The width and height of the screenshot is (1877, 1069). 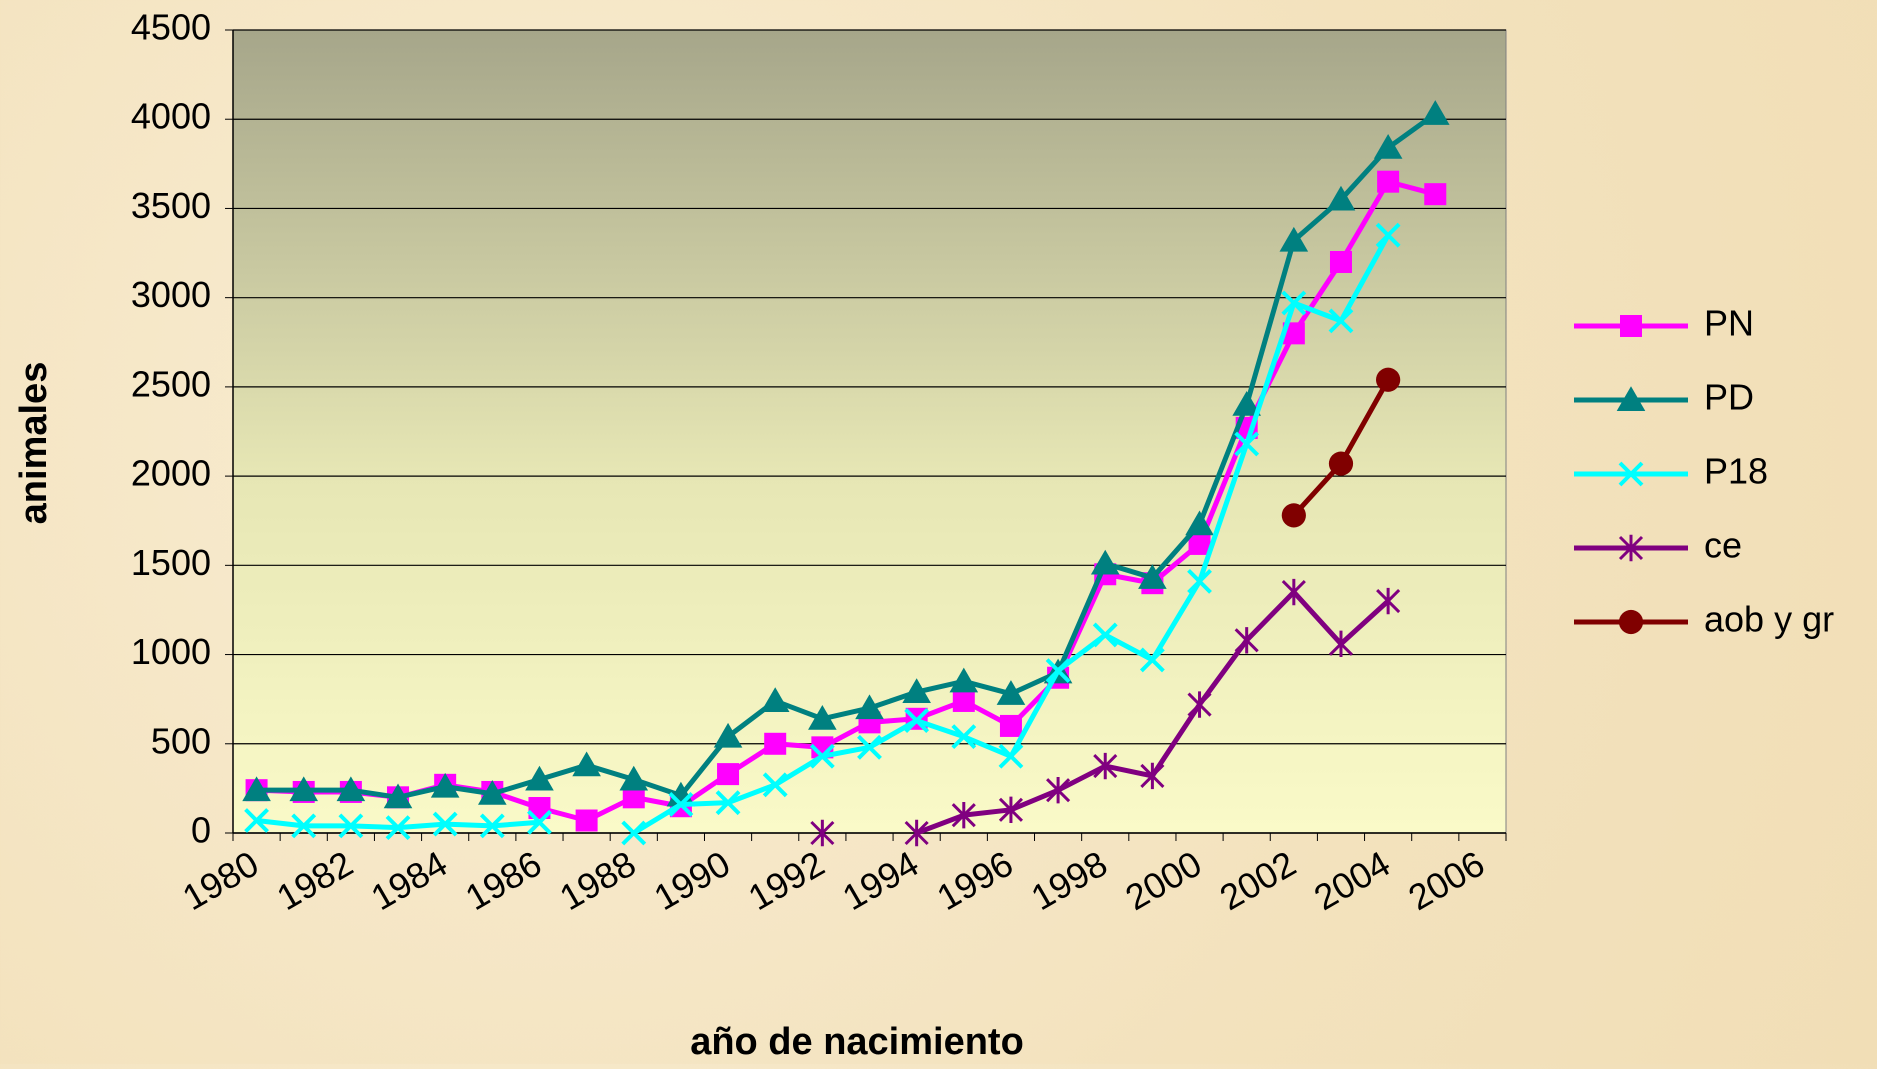 I want to click on x-tick-label: 1982, so click(x=315, y=881).